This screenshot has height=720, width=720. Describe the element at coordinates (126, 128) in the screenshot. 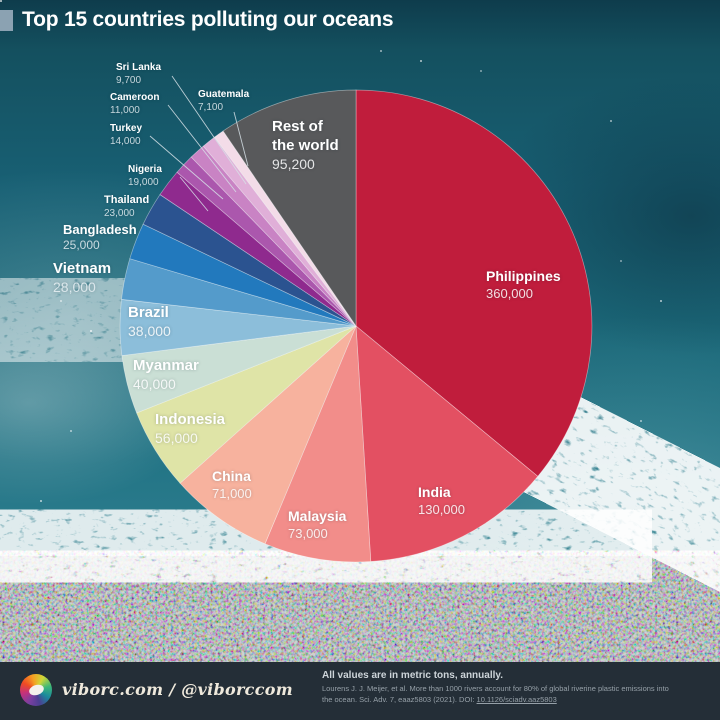

I see `label-turkey-name: Turkey` at that location.